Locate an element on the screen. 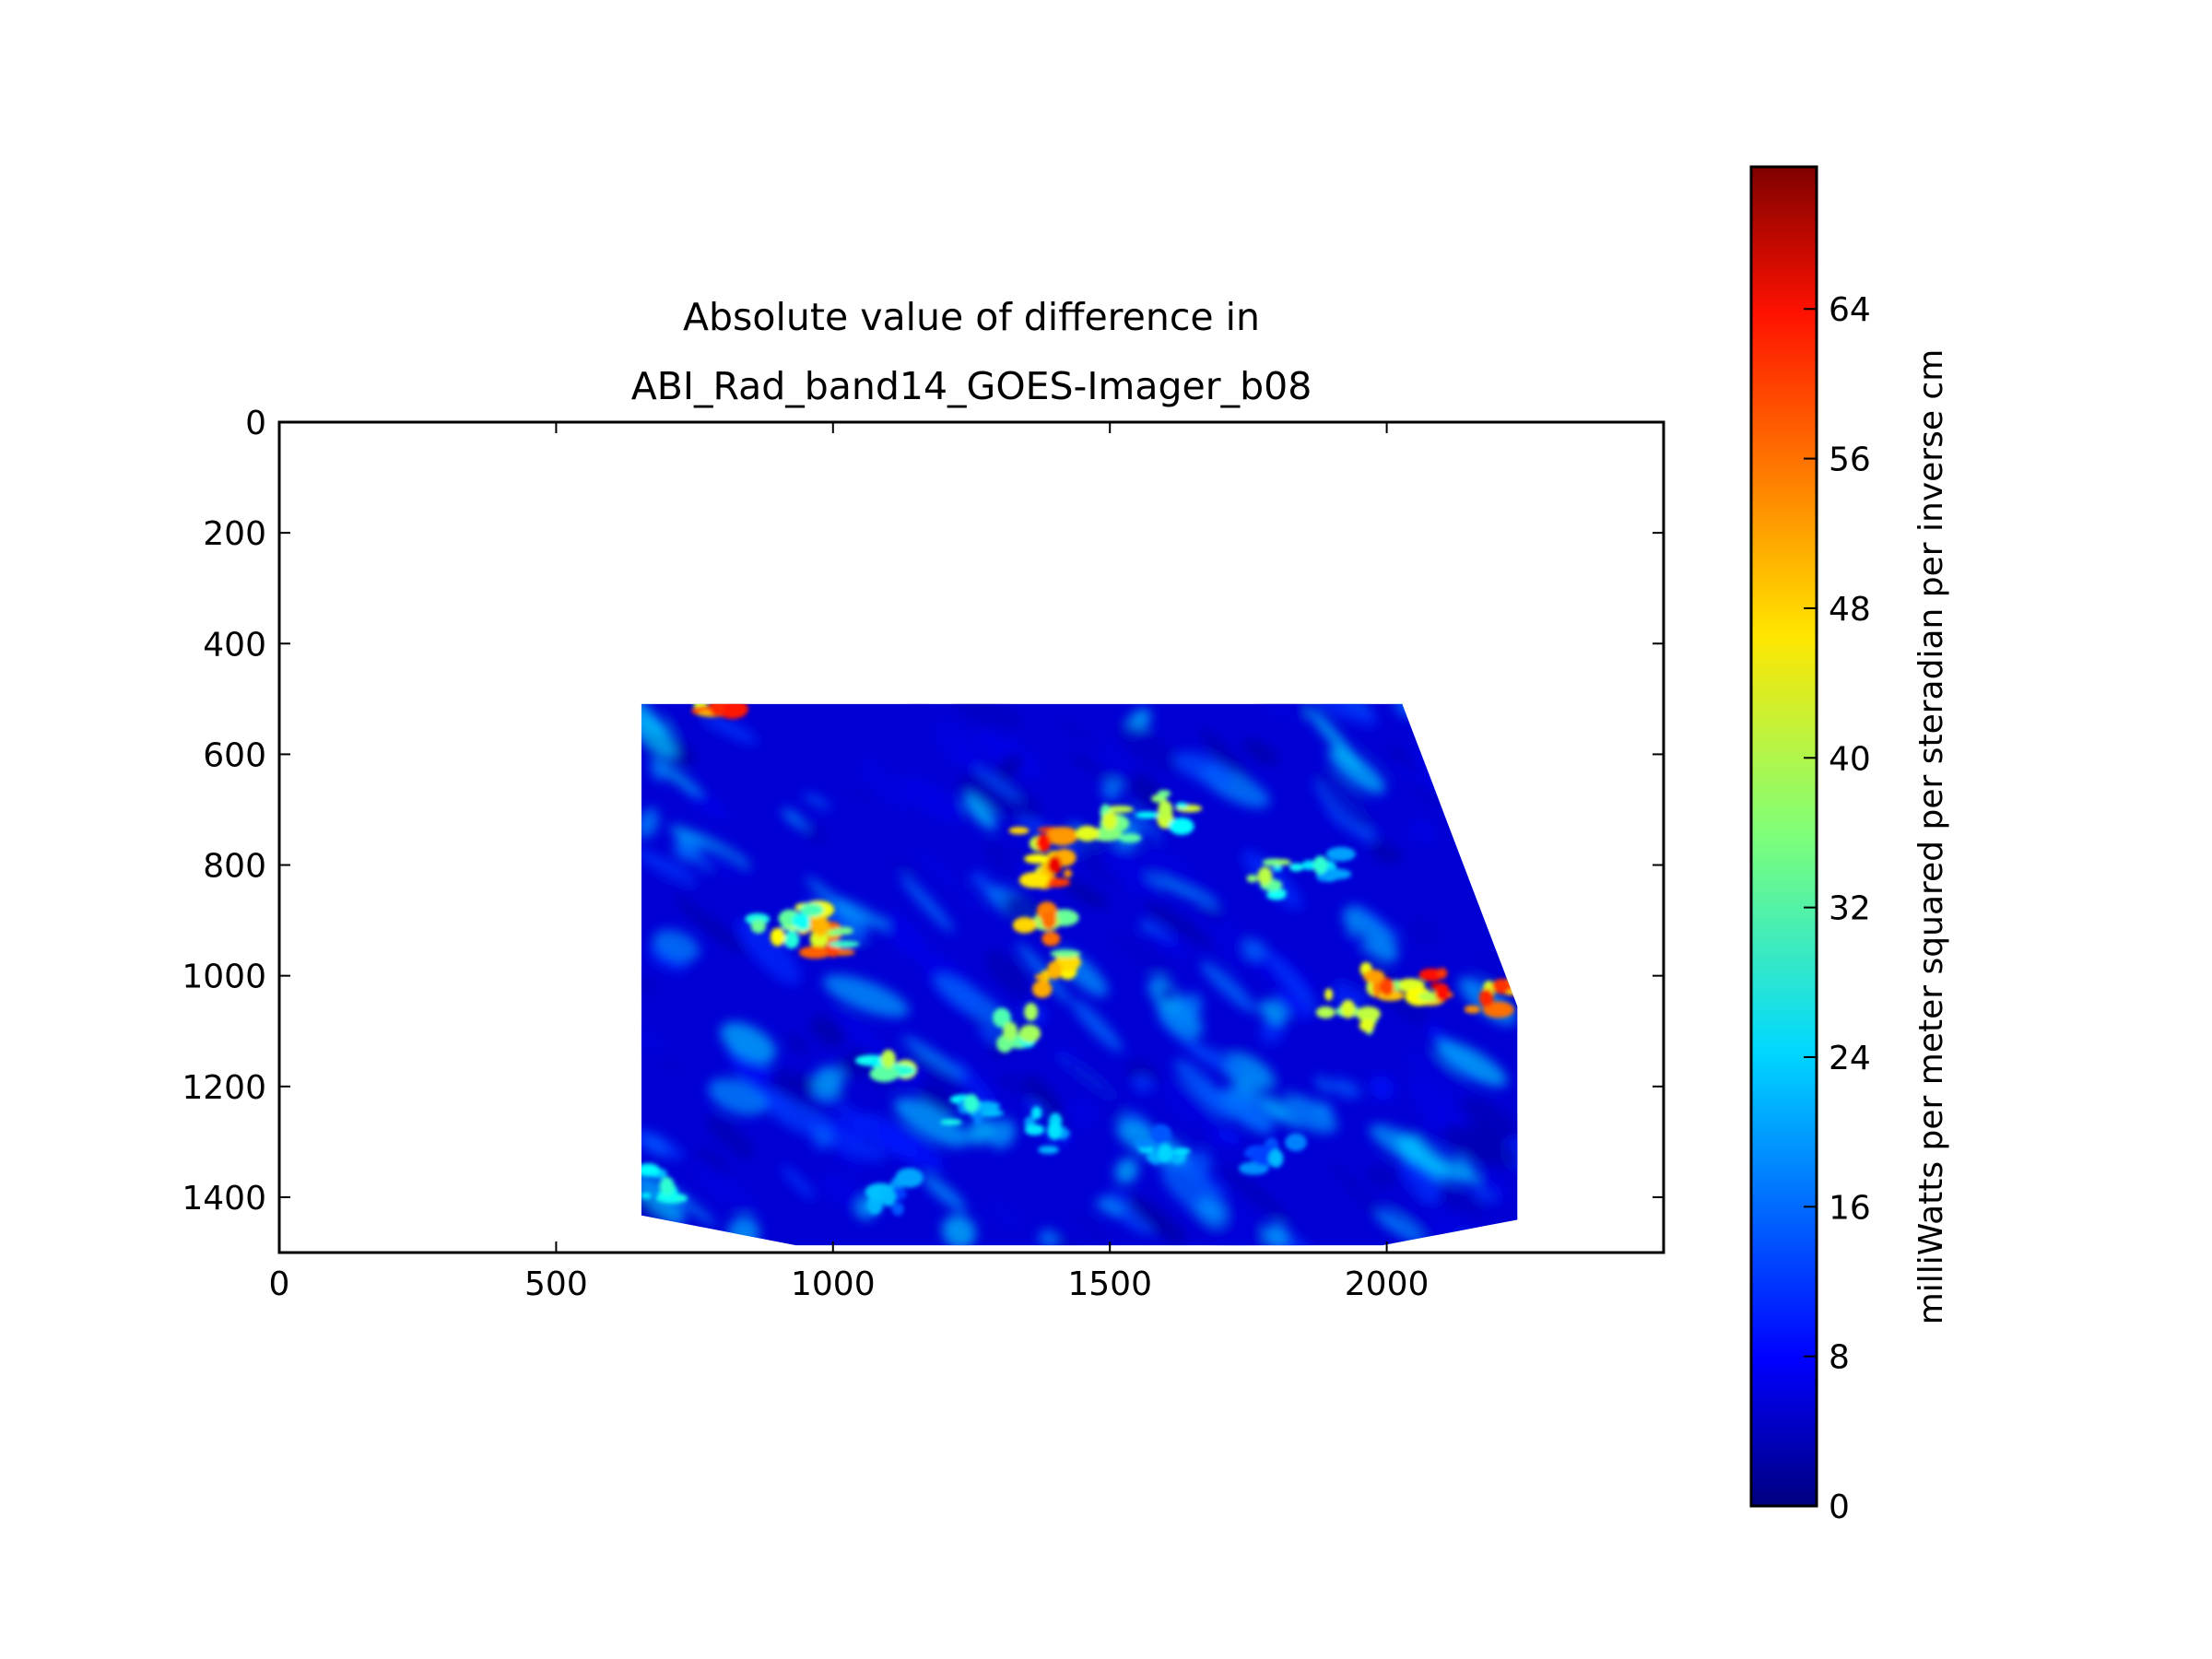  colorbar-tick-label: 16 is located at coordinates (1850, 1208).